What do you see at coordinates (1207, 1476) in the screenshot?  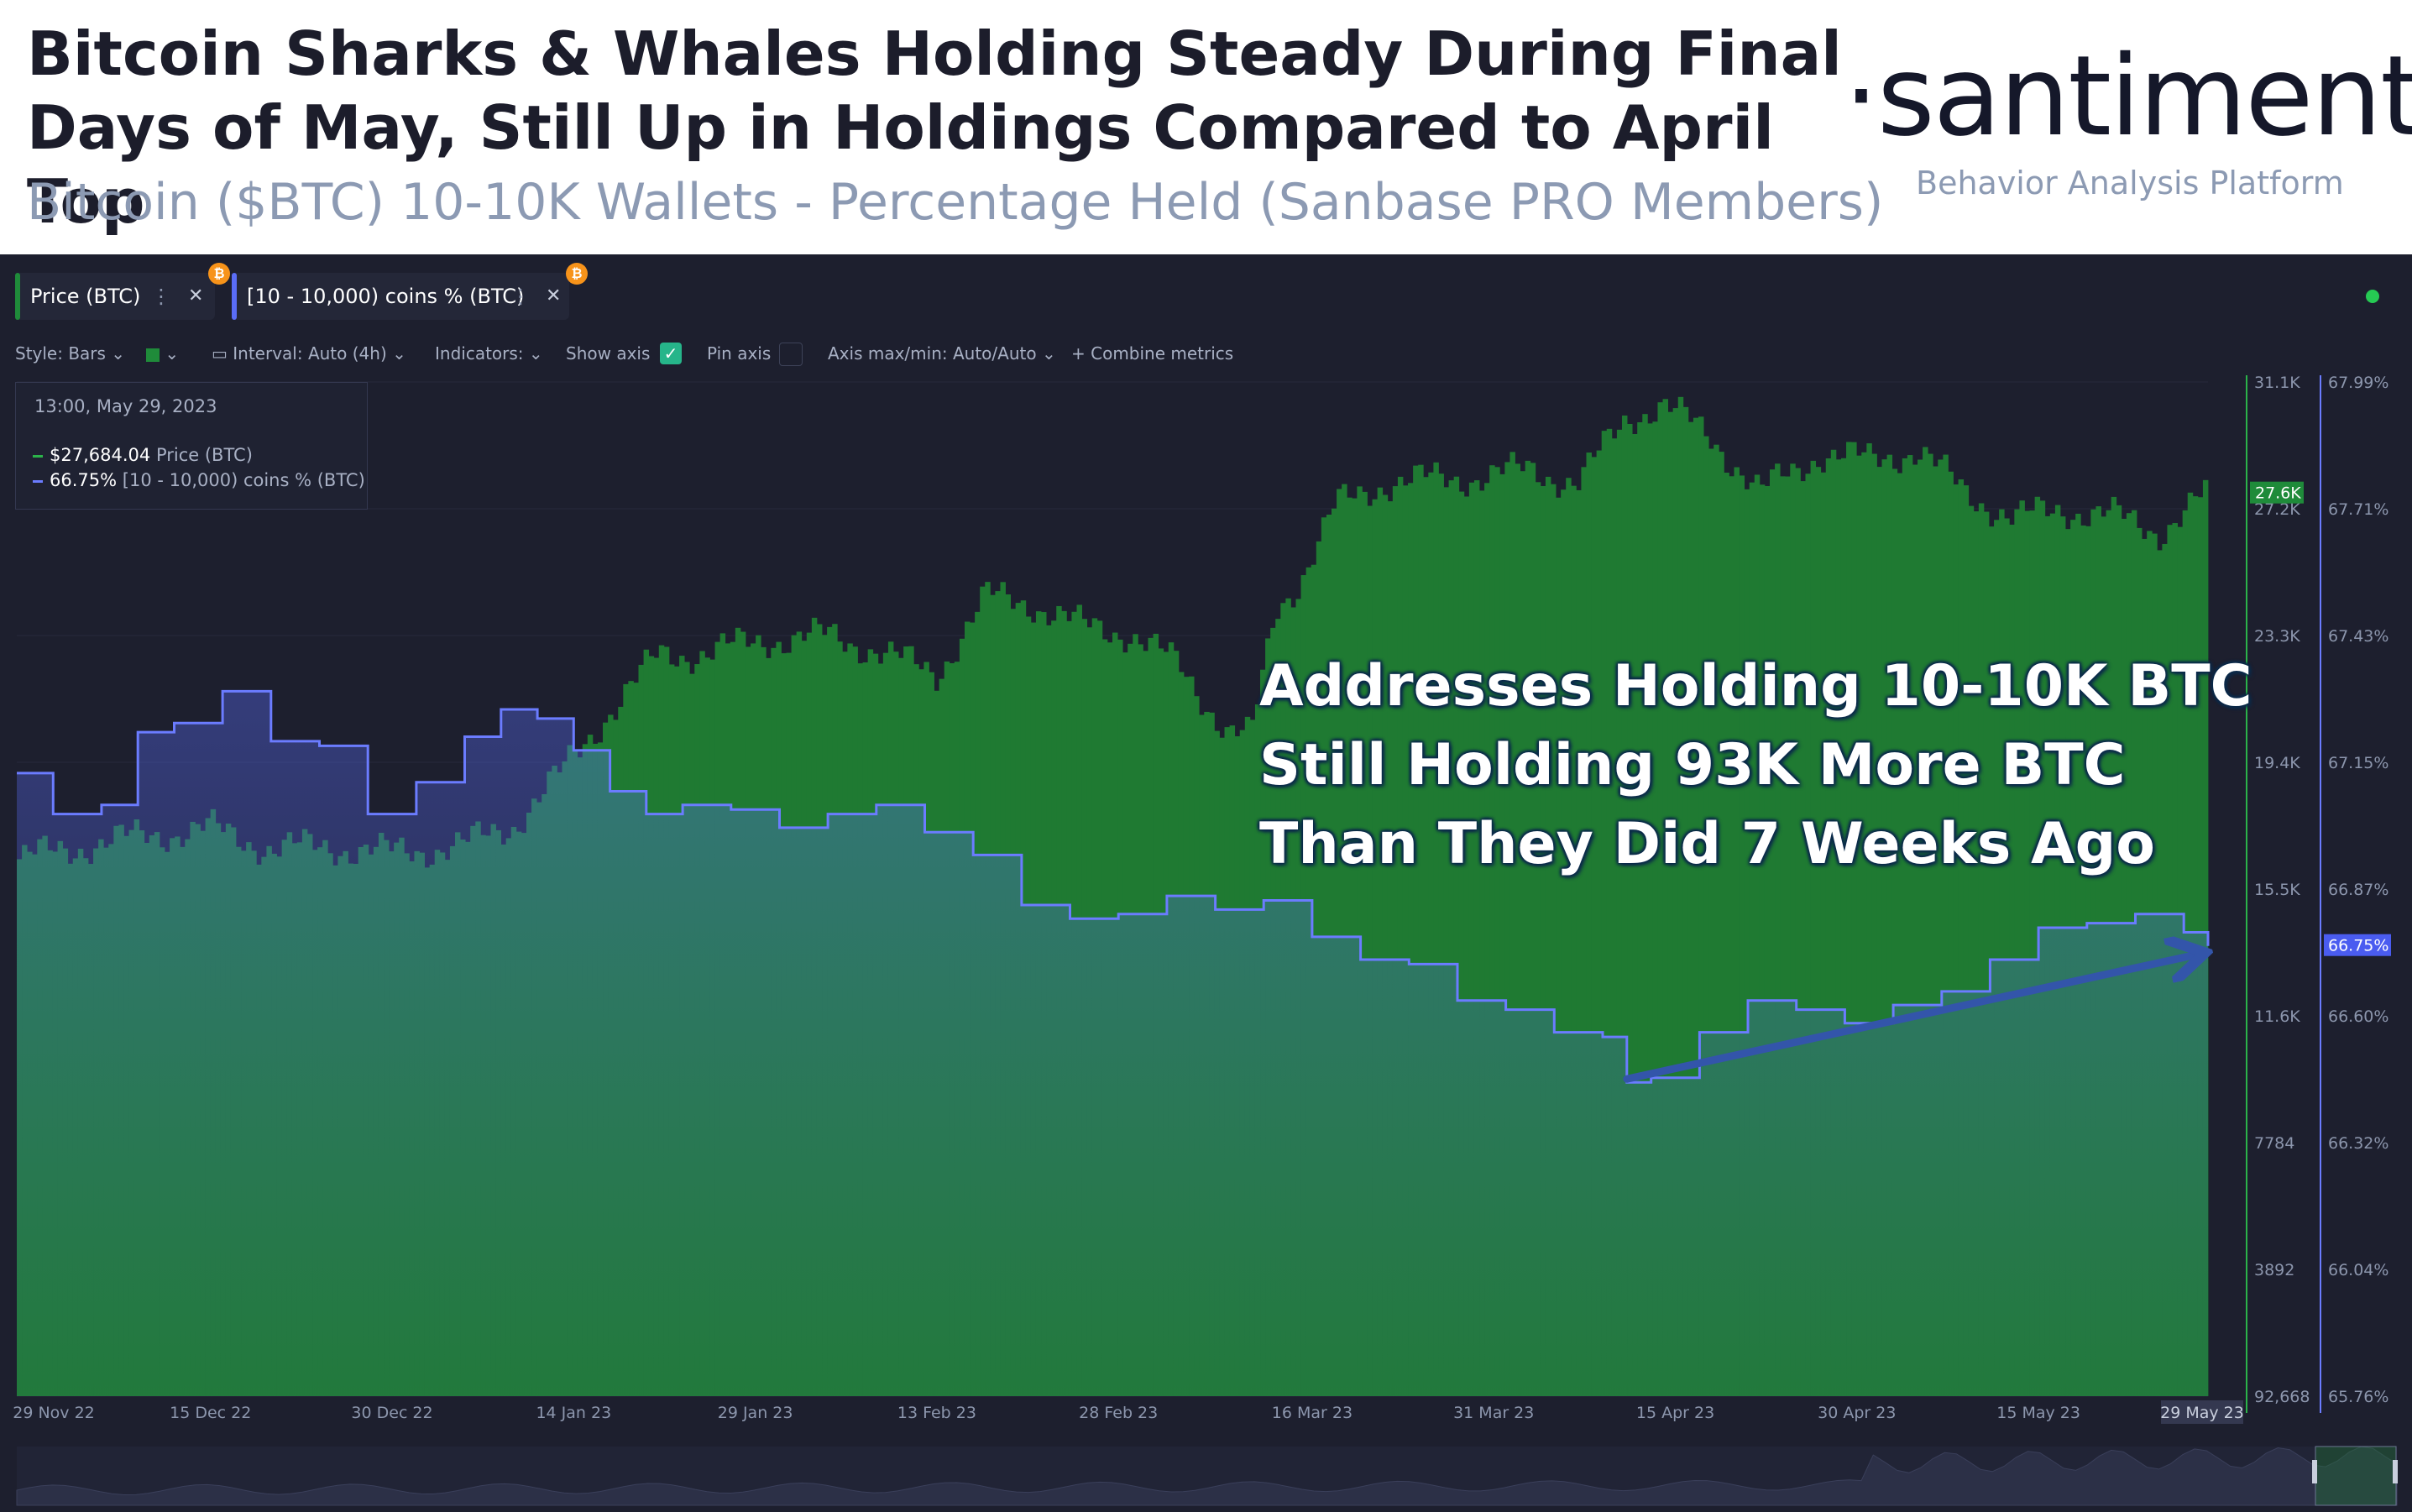 I see `navigator-series` at bounding box center [1207, 1476].